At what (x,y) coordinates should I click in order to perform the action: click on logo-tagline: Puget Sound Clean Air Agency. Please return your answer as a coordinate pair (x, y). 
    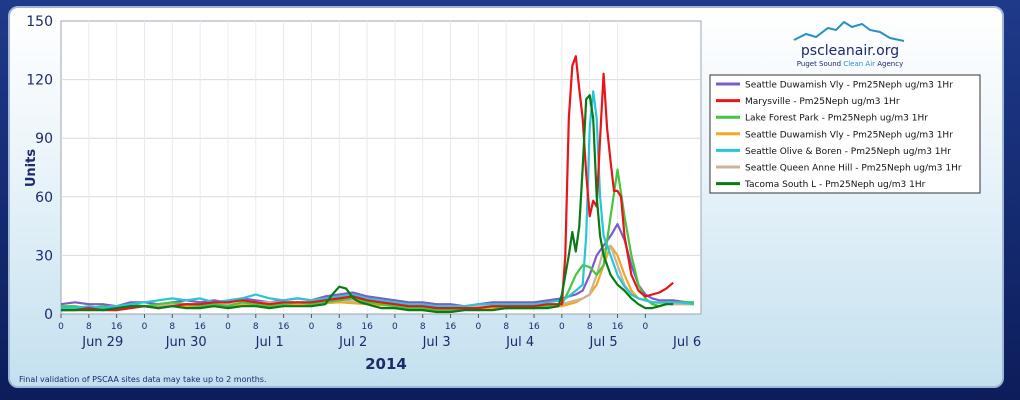
    Looking at the image, I should click on (850, 64).